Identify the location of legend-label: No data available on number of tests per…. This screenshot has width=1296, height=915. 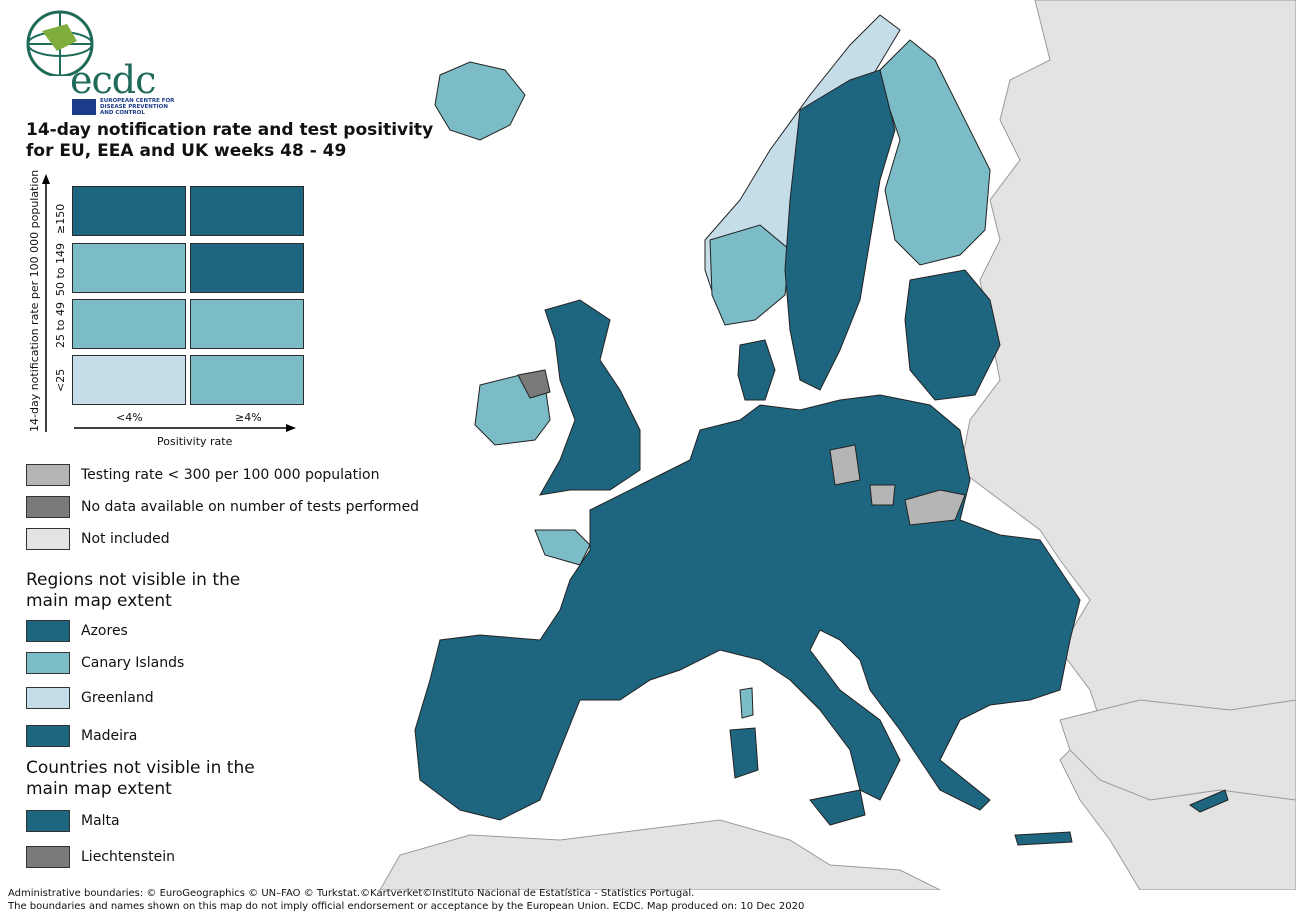
(250, 507).